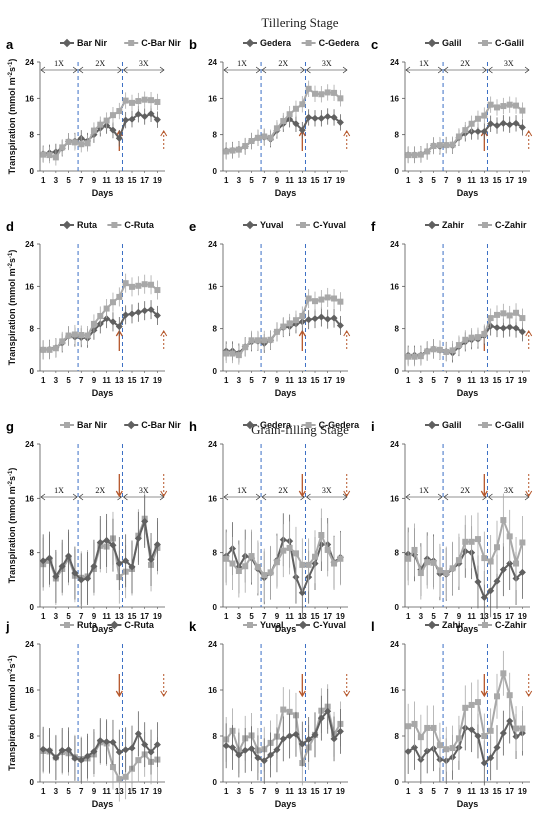 The image size is (554, 828). What do you see at coordinates (302, 494) in the screenshot?
I see `arrow-down-icon` at bounding box center [302, 494].